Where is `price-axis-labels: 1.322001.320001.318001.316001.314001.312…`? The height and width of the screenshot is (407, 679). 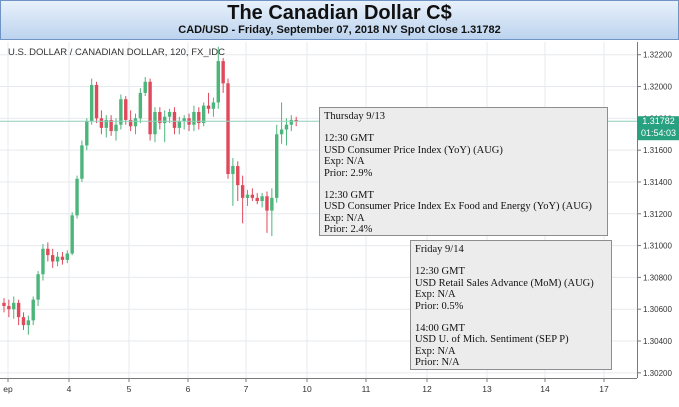 price-axis-labels: 1.322001.320001.318001.316001.314001.312… is located at coordinates (654, 214).